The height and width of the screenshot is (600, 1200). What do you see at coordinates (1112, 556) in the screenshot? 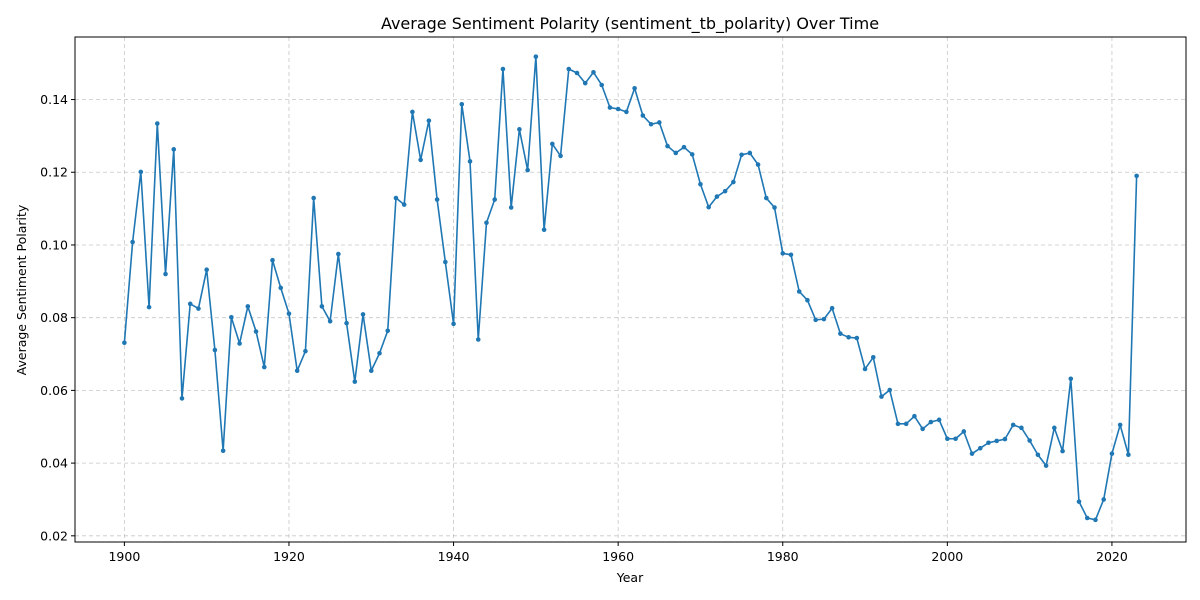
I see `x-tick-label: 2020` at bounding box center [1112, 556].